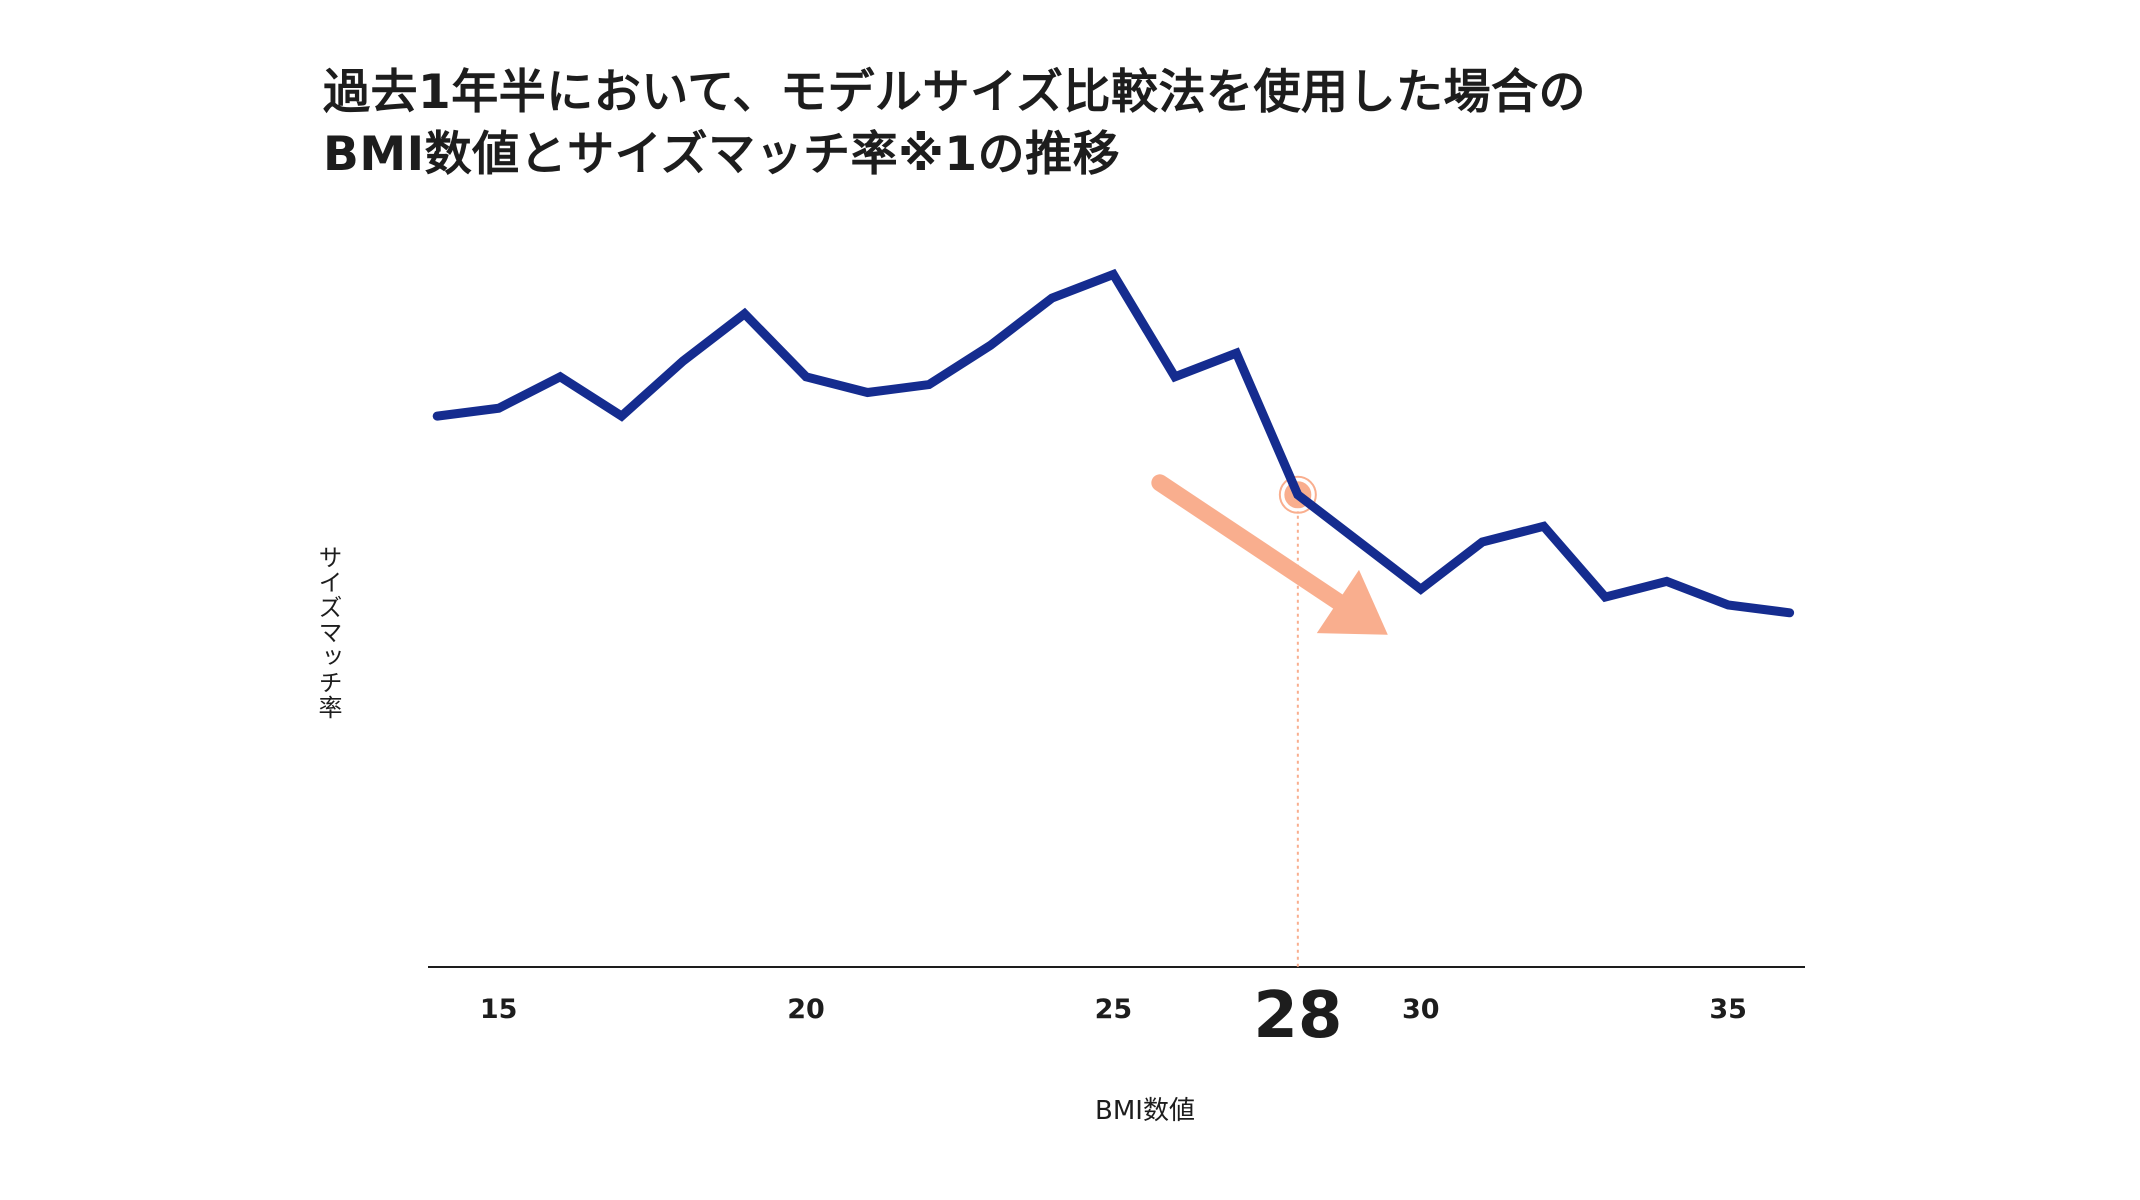 The height and width of the screenshot is (1200, 2140). What do you see at coordinates (499, 1009) in the screenshot?
I see `x-tick-label-15: 15` at bounding box center [499, 1009].